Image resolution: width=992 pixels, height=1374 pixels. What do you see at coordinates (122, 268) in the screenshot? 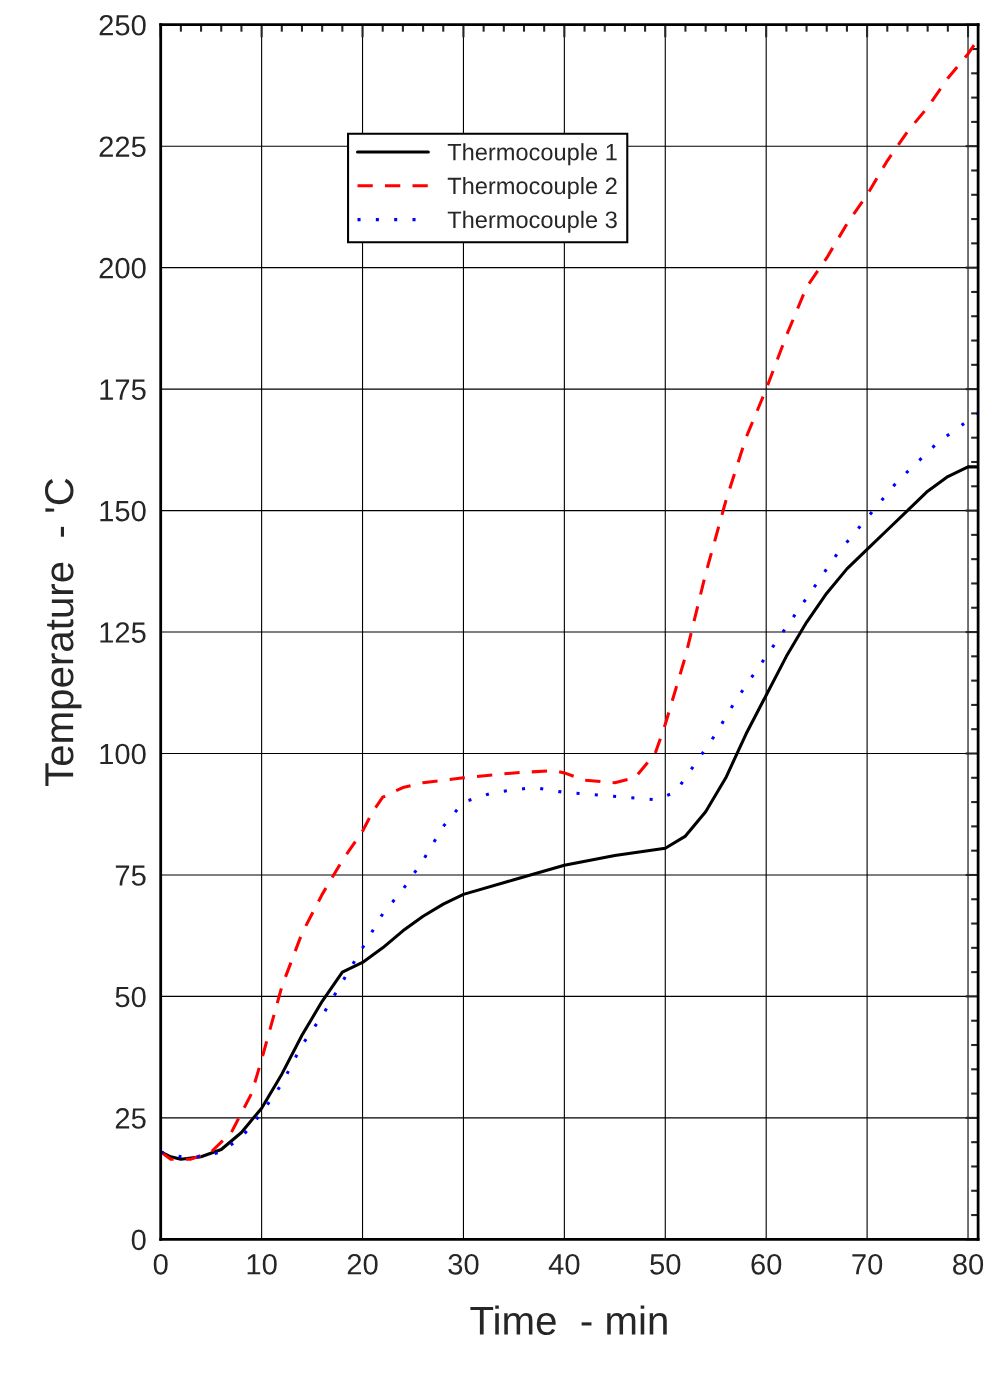
I see `y-tick-label: 200` at bounding box center [122, 268].